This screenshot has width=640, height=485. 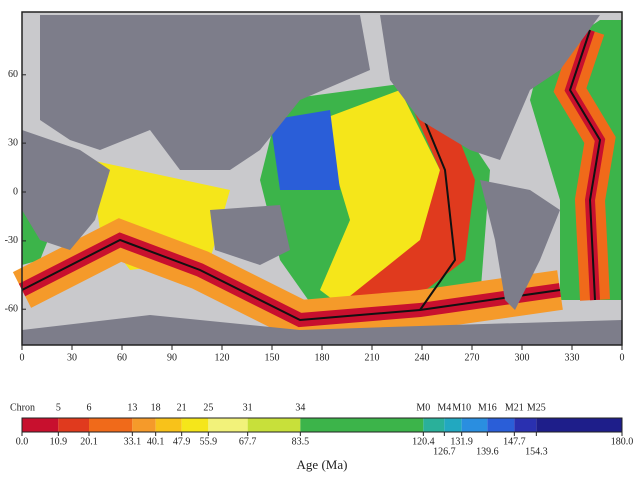 What do you see at coordinates (622, 441) in the screenshot?
I see `age-tick-label: 180.0` at bounding box center [622, 441].